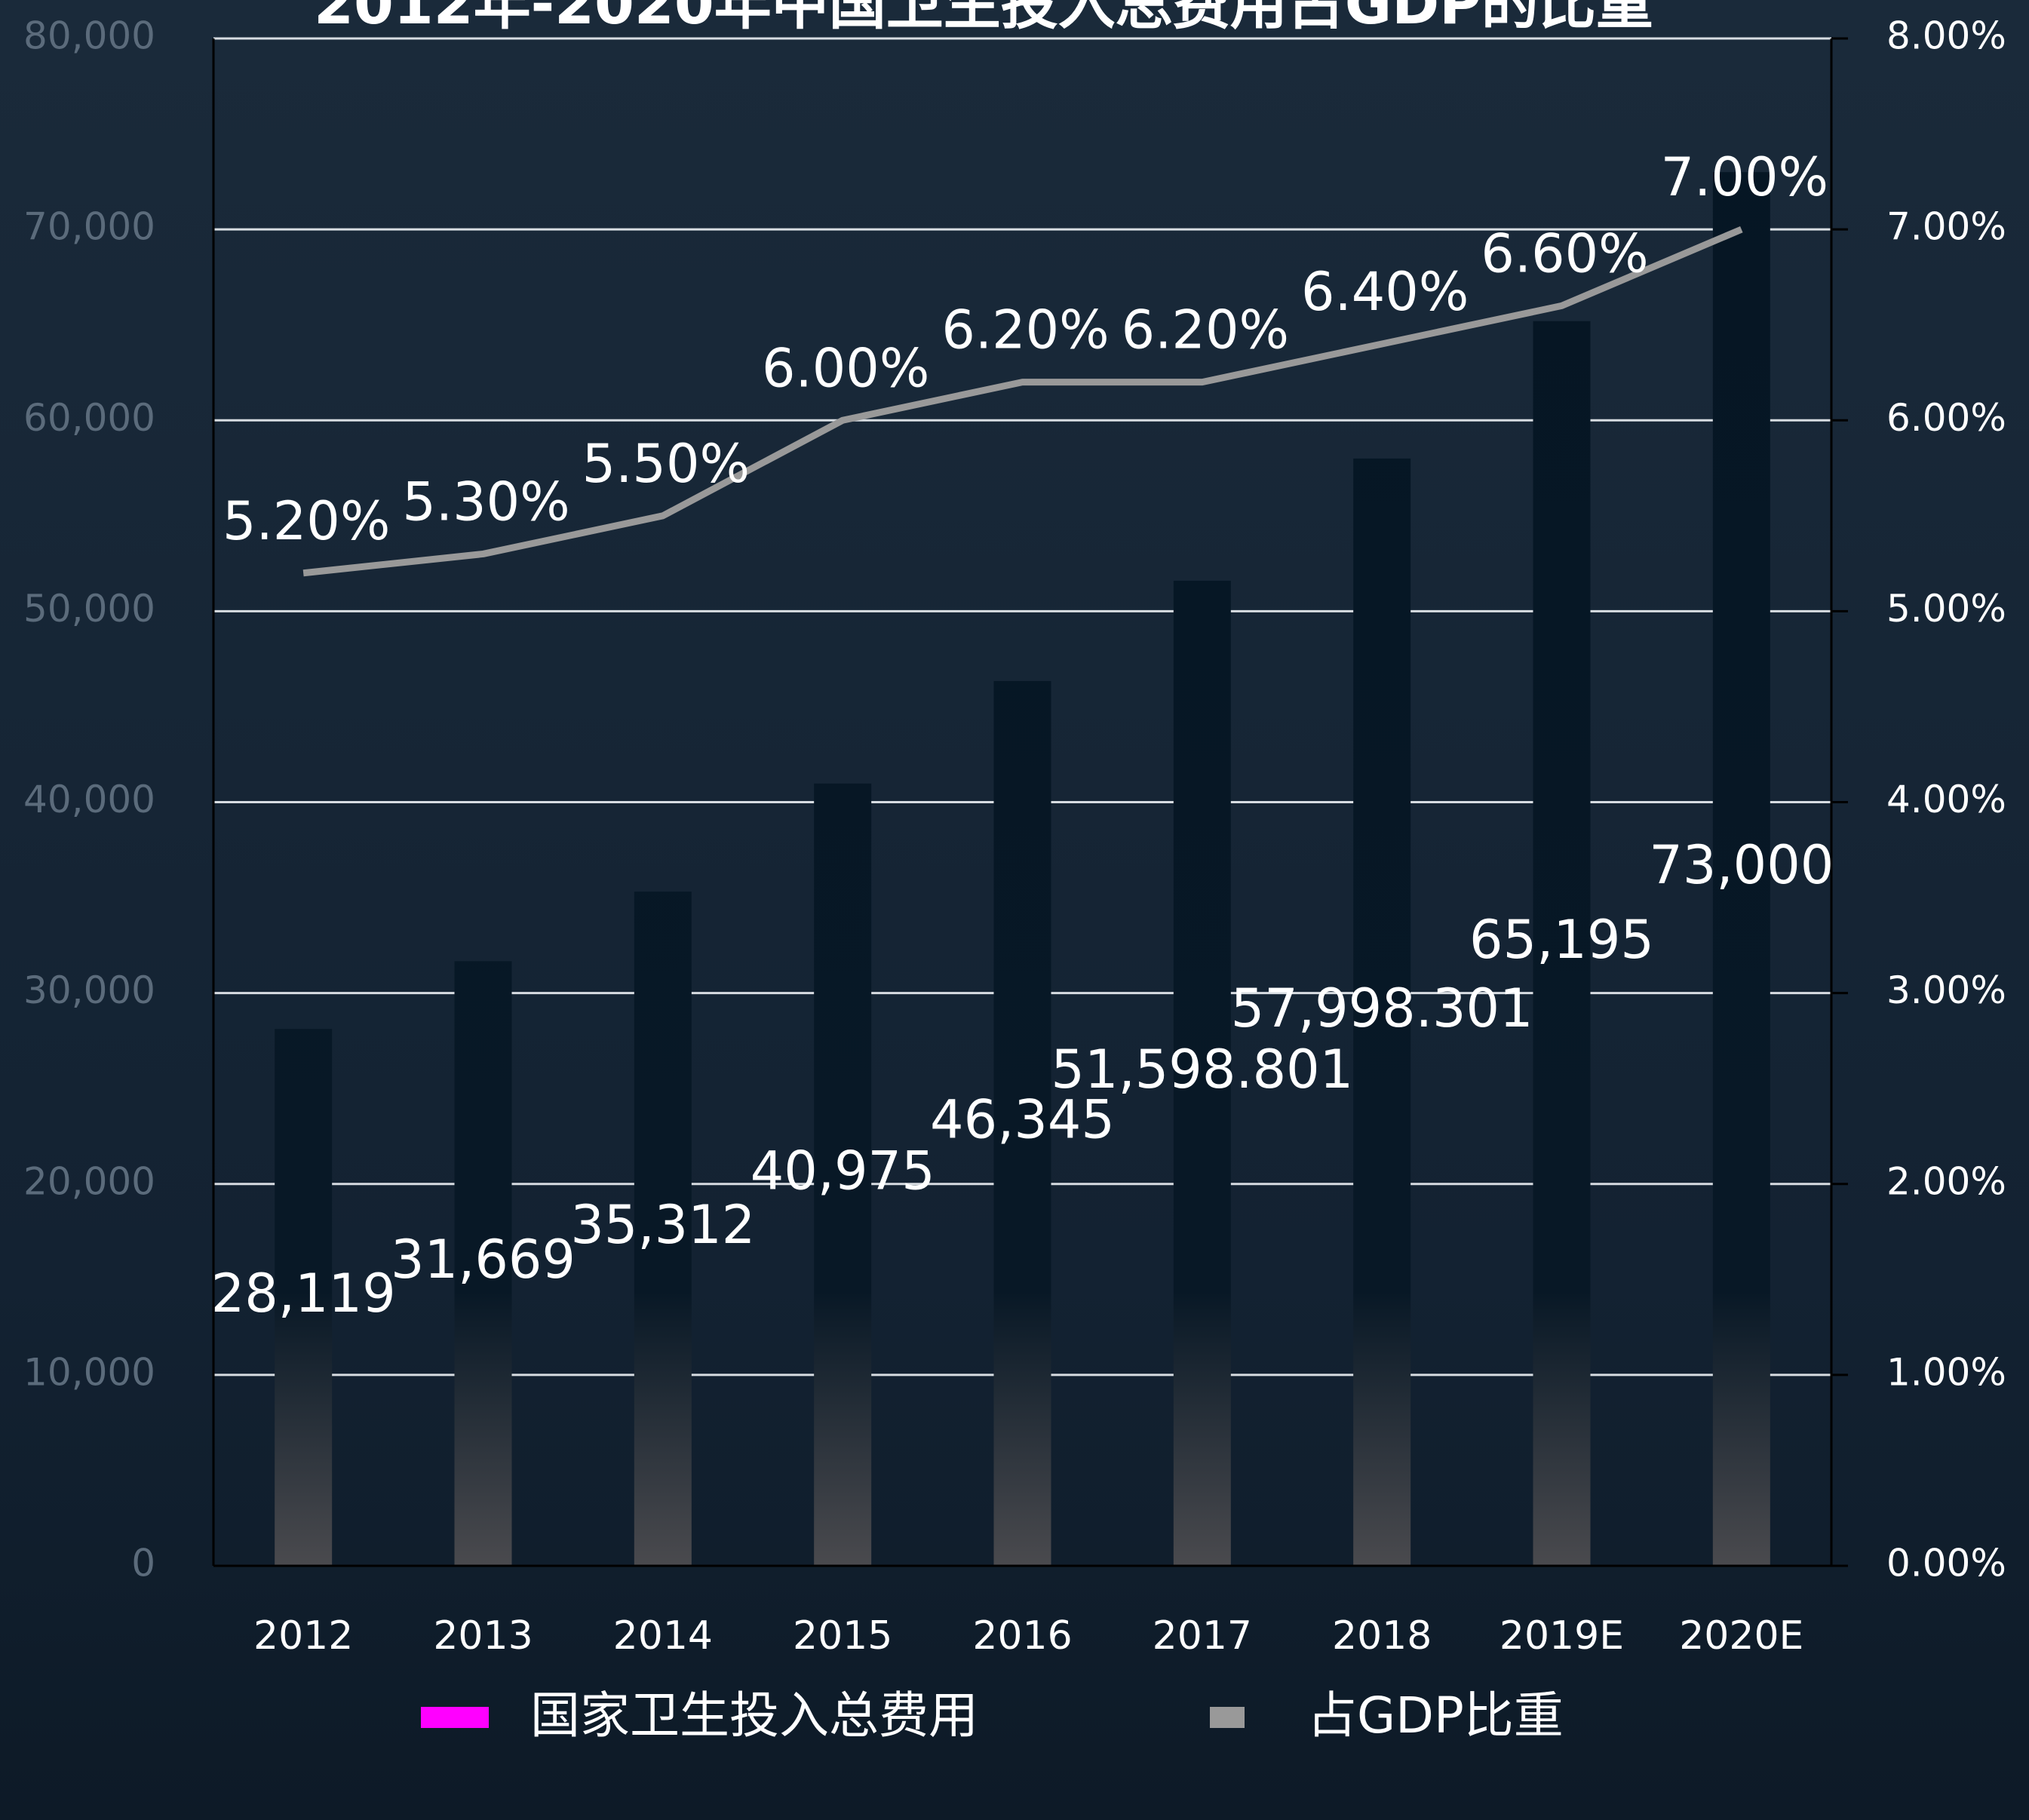 Image resolution: width=2029 pixels, height=1820 pixels. I want to click on y-tick-label: 40,000, so click(89, 799).